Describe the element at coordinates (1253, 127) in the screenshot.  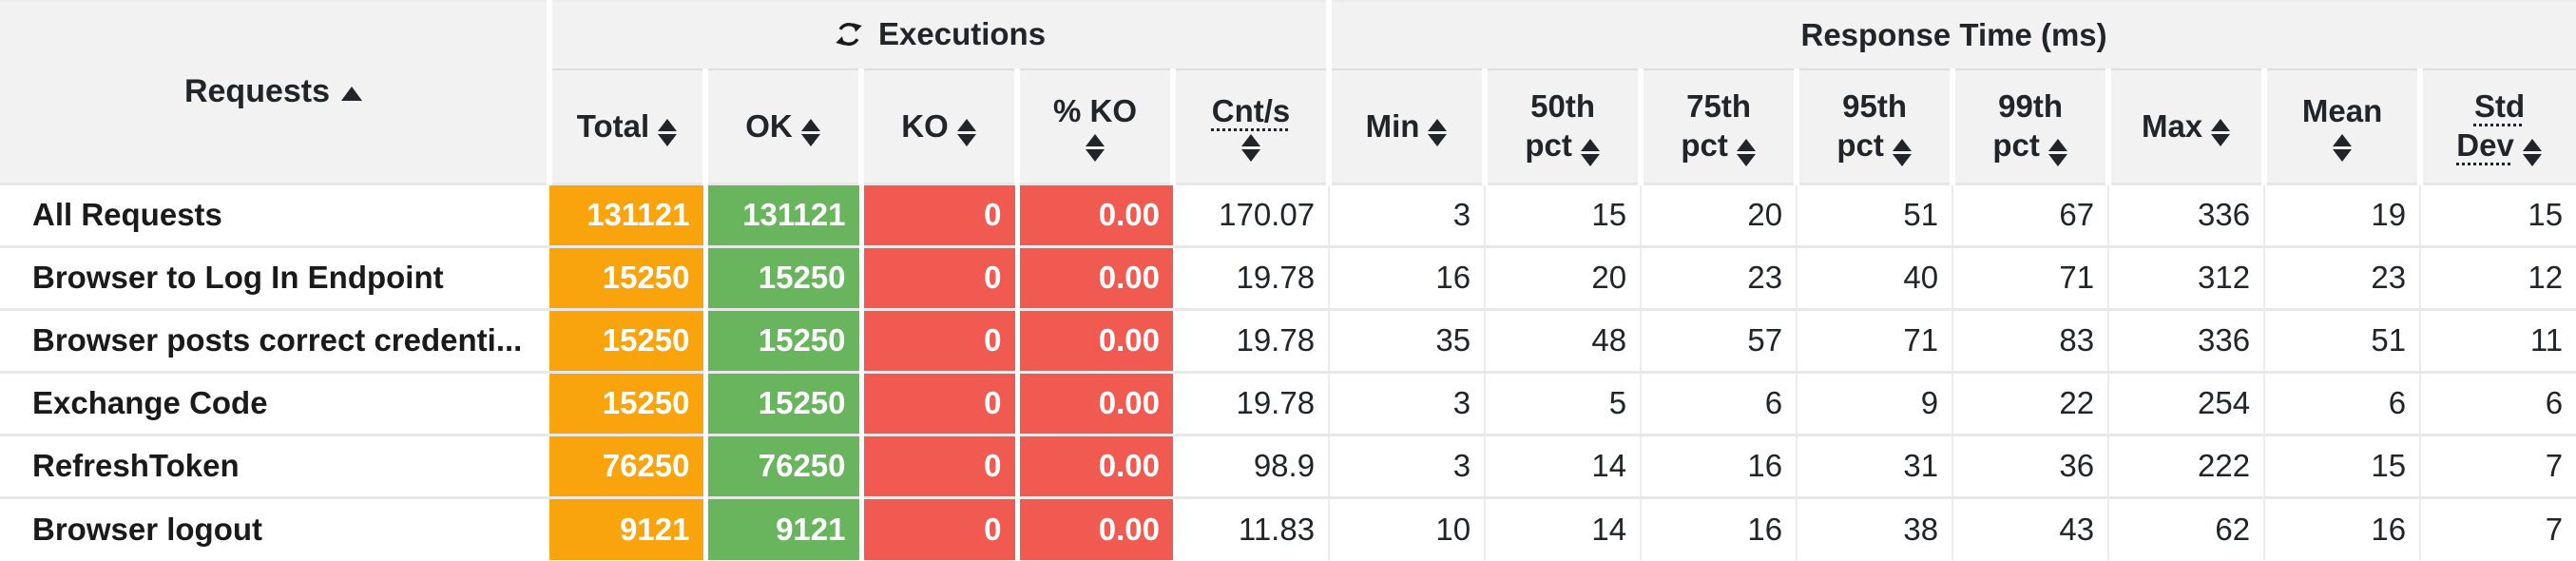
I see `column-header-cnt-s: Cnt/s` at that location.